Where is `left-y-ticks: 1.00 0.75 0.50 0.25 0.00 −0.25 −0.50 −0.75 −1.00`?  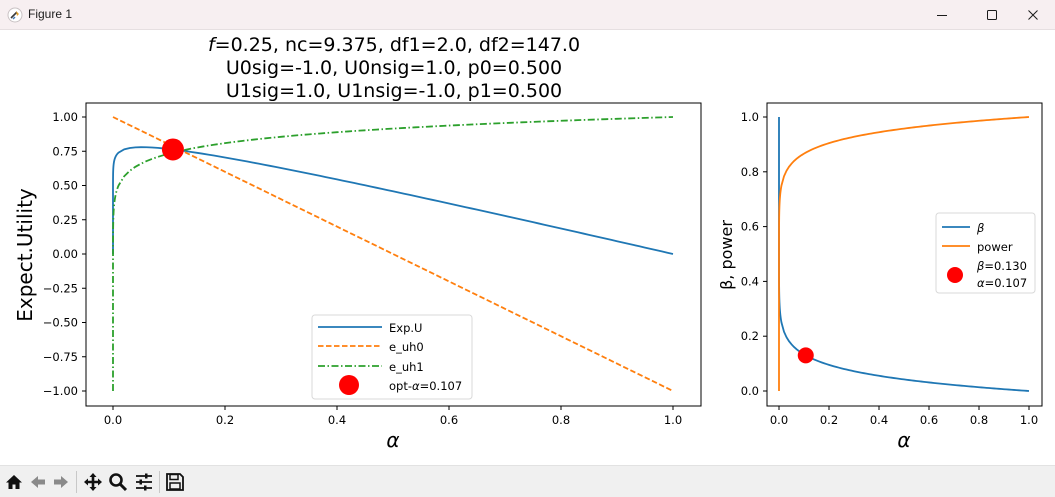 left-y-ticks: 1.00 0.75 0.50 0.25 0.00 −0.25 −0.50 −0.75 −1.00 is located at coordinates (64, 254).